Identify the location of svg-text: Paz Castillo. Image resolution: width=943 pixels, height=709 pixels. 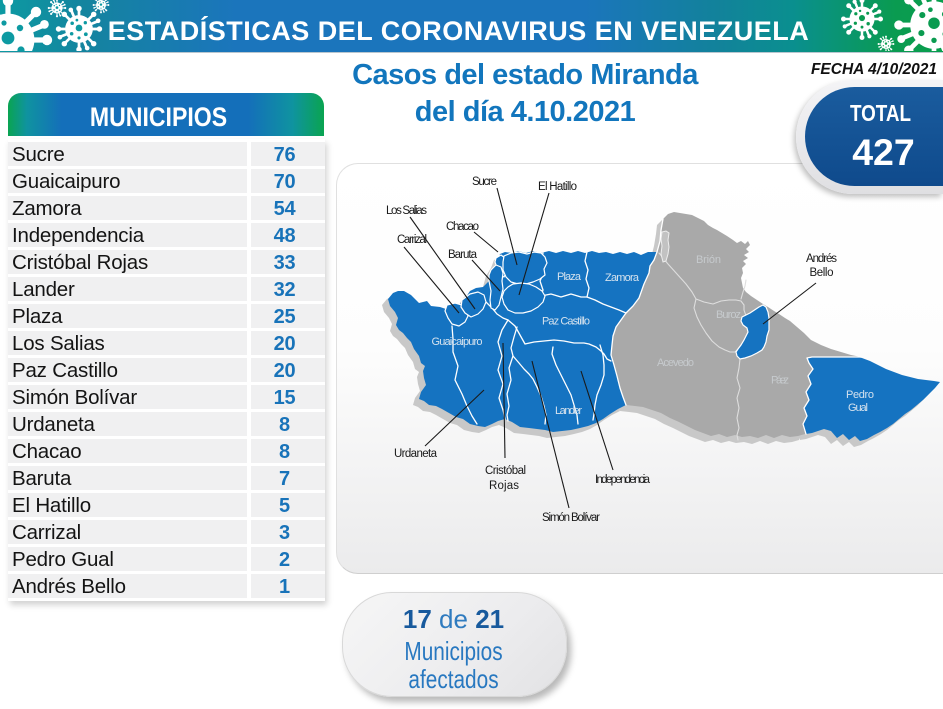
(566, 322).